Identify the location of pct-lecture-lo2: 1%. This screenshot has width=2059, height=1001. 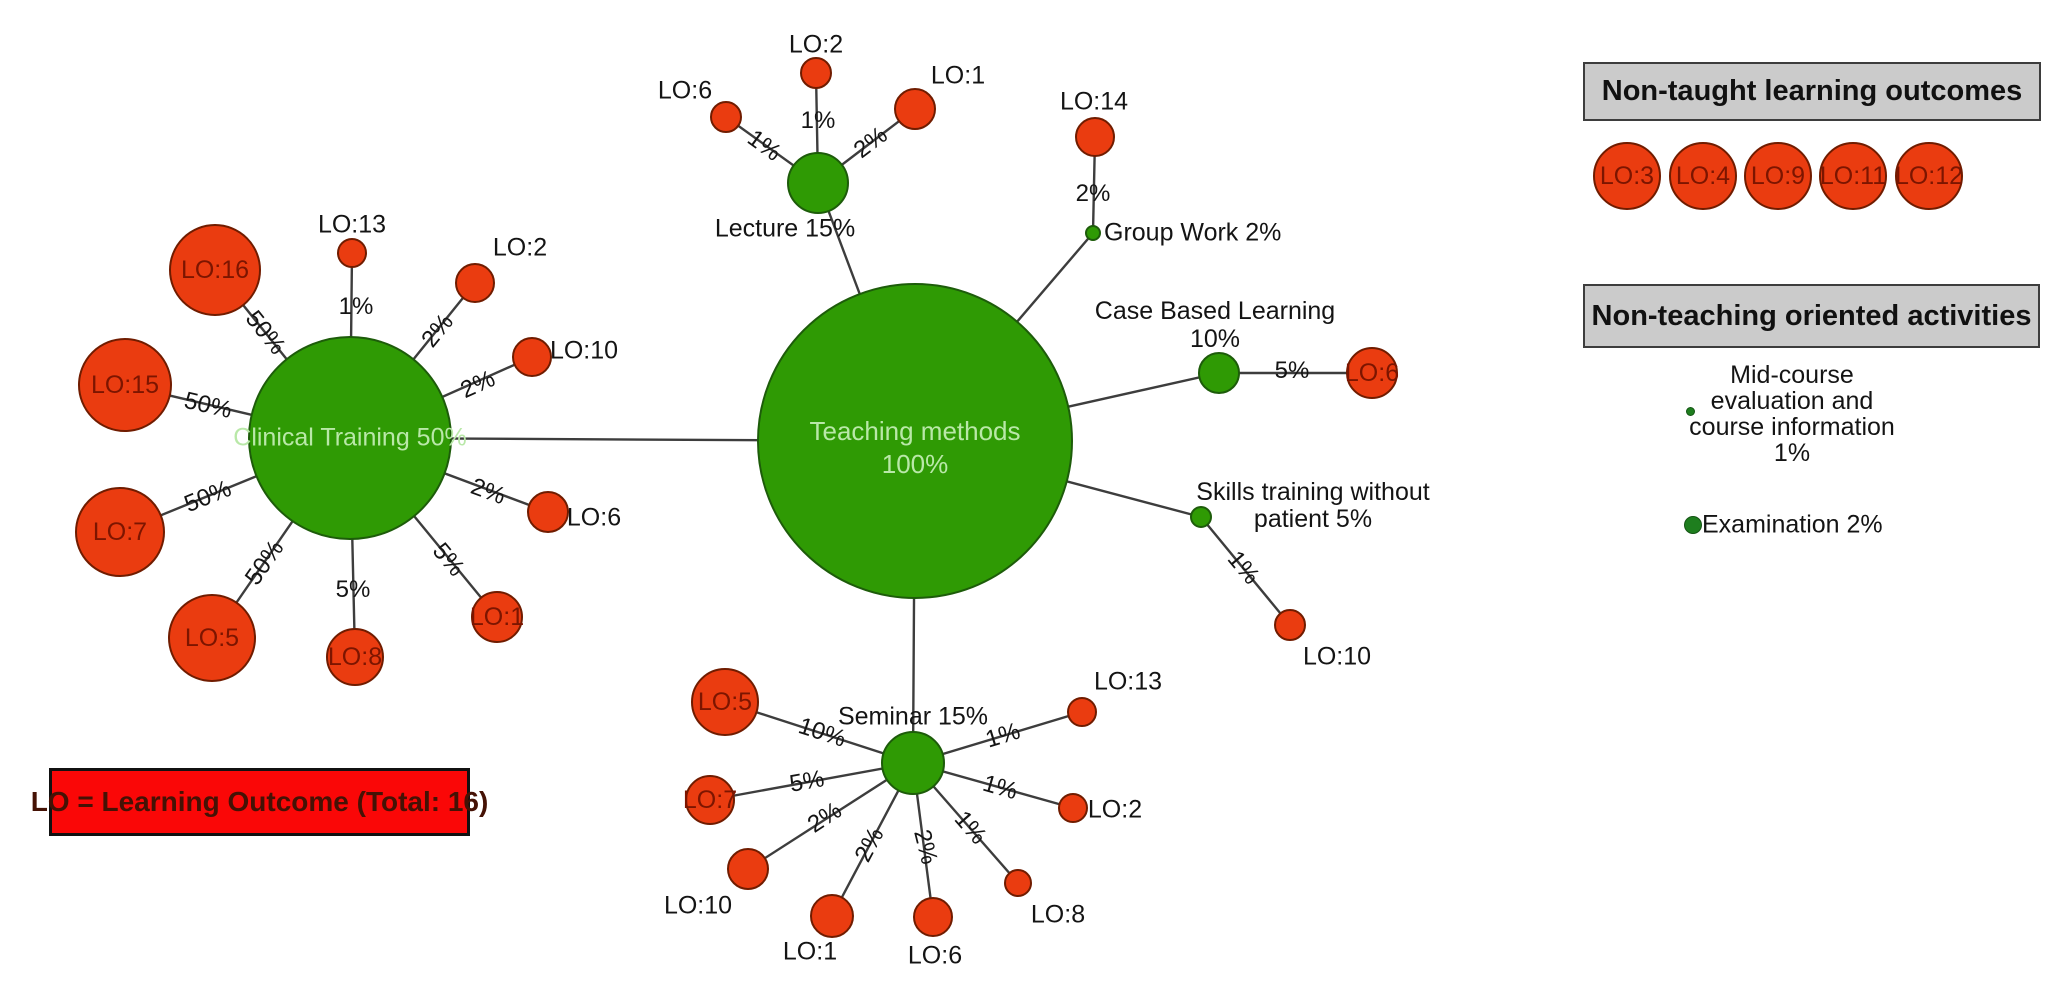
(818, 120).